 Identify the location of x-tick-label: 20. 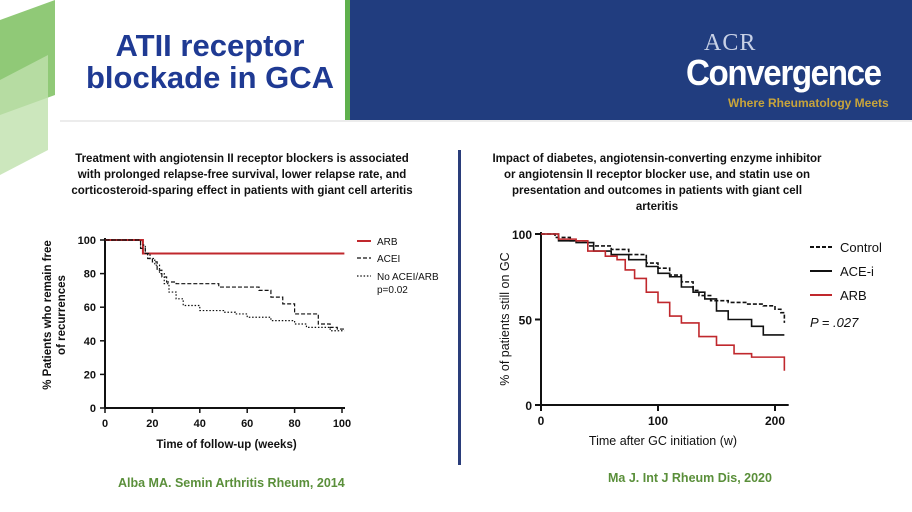
(152, 424).